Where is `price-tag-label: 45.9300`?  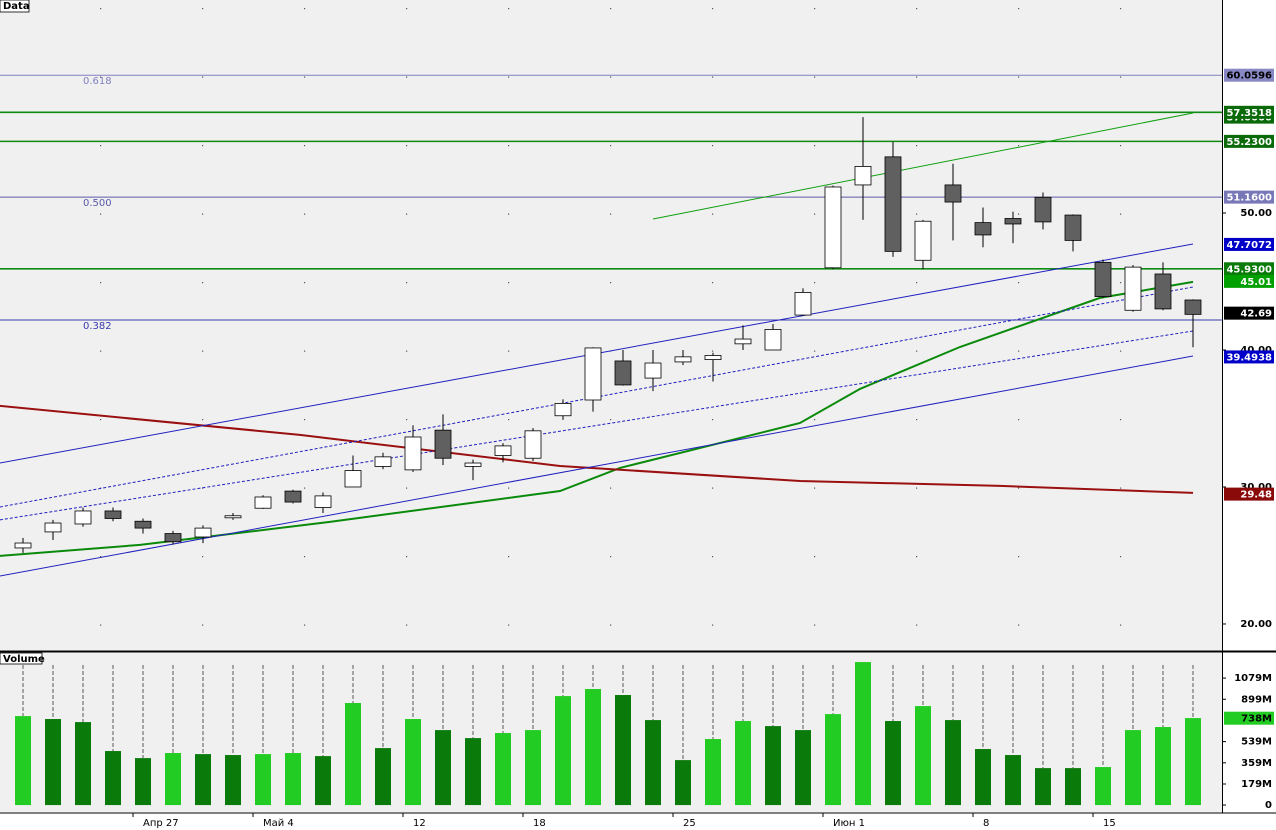 price-tag-label: 45.9300 is located at coordinates (1249, 269).